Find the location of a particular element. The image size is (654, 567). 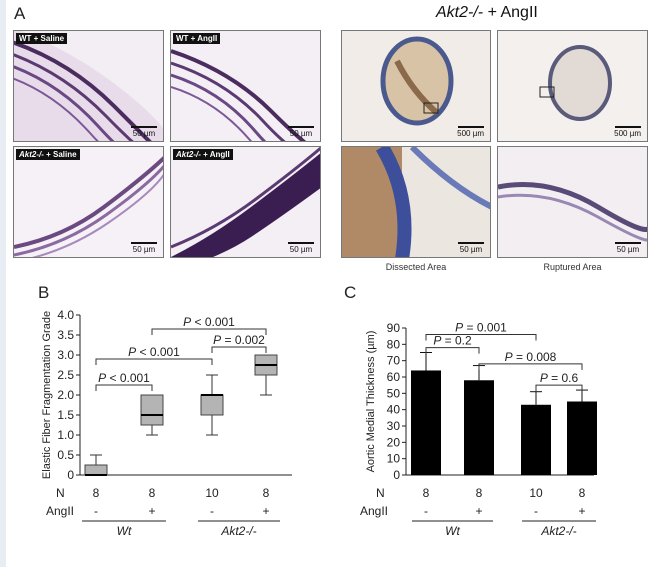

y-tick-label: 2.5 is located at coordinates (65, 375).